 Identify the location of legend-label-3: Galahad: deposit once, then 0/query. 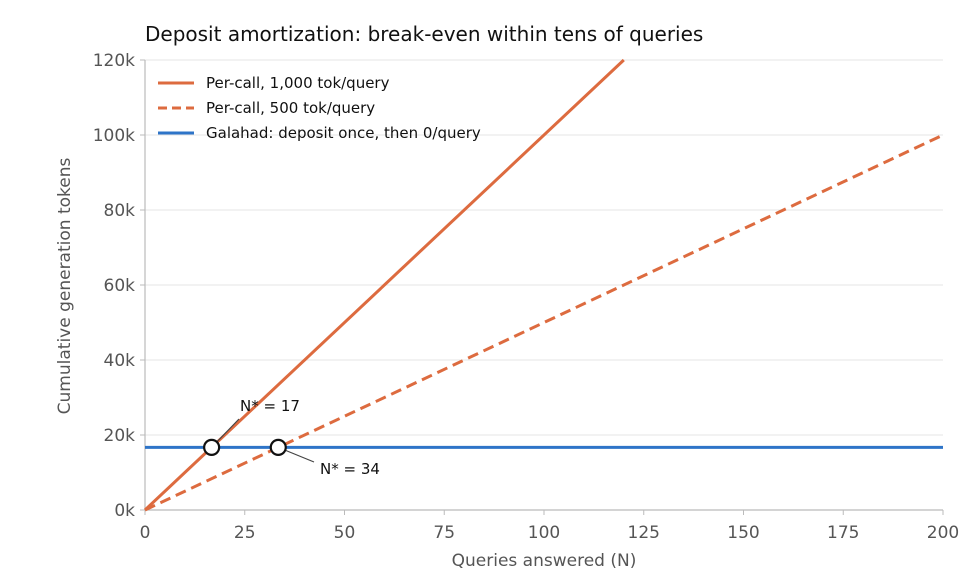
(343, 133).